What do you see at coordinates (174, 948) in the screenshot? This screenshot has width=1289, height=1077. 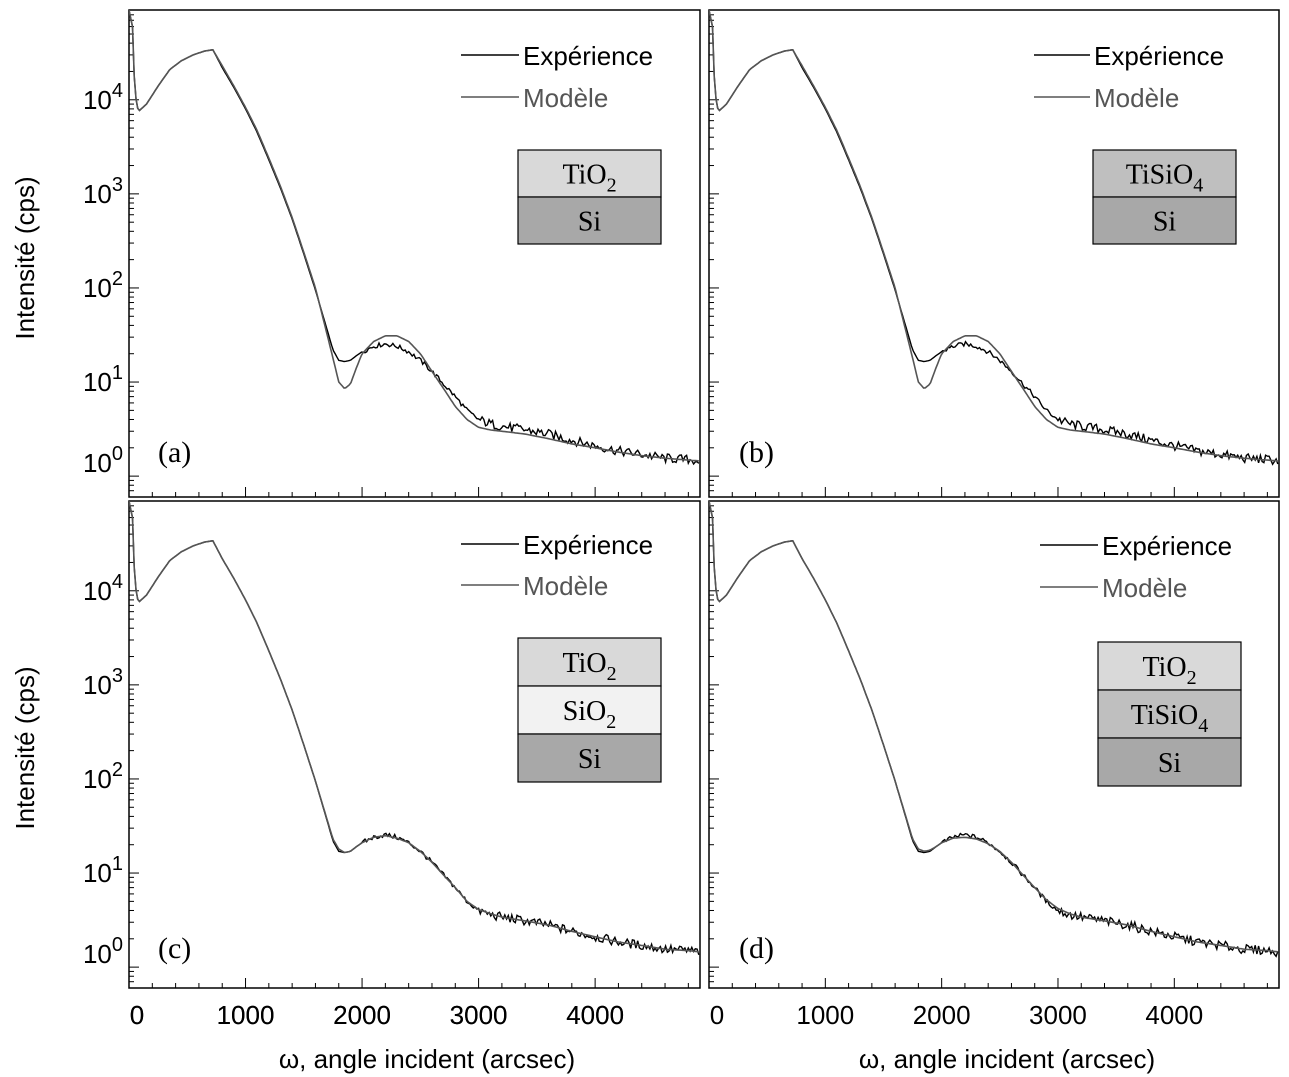 I see `panel-label: (c)` at bounding box center [174, 948].